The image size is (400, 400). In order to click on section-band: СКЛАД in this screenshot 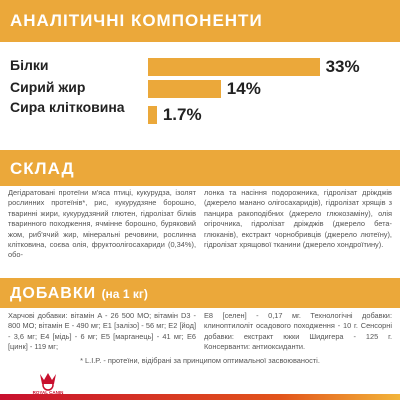, I will do `click(200, 168)`.